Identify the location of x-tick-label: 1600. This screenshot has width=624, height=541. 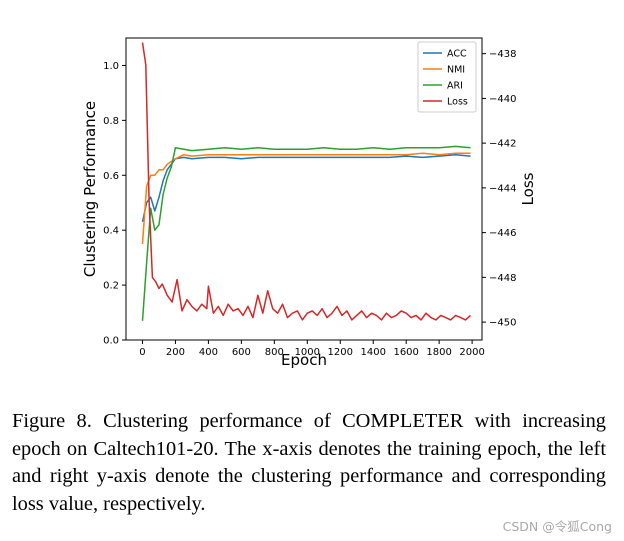
(405, 352).